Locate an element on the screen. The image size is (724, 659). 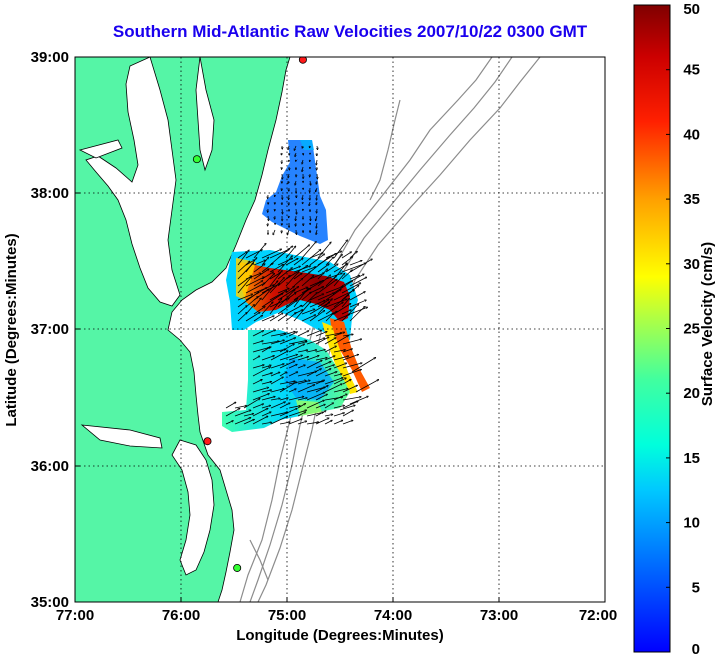
colorbar-tick-label: 10 is located at coordinates (691, 523).